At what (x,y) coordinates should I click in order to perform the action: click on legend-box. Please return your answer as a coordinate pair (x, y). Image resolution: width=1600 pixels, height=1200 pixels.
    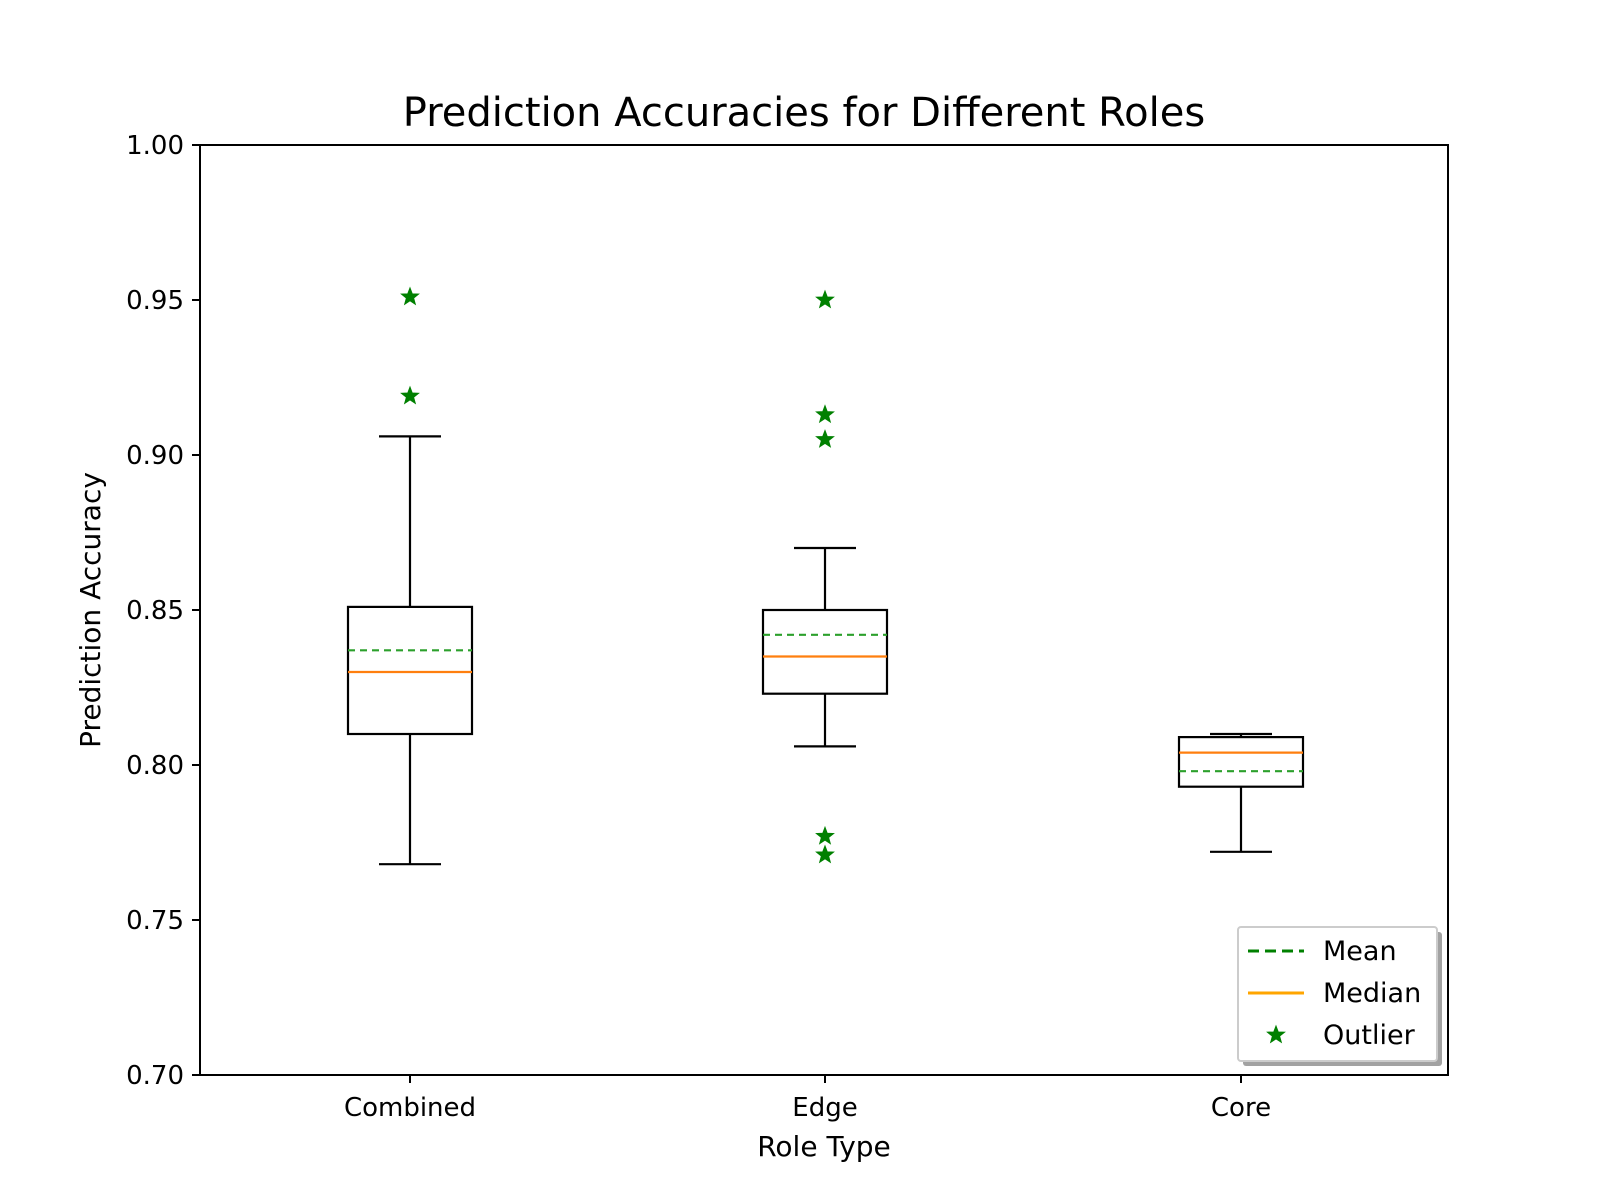
    Looking at the image, I should click on (1337, 994).